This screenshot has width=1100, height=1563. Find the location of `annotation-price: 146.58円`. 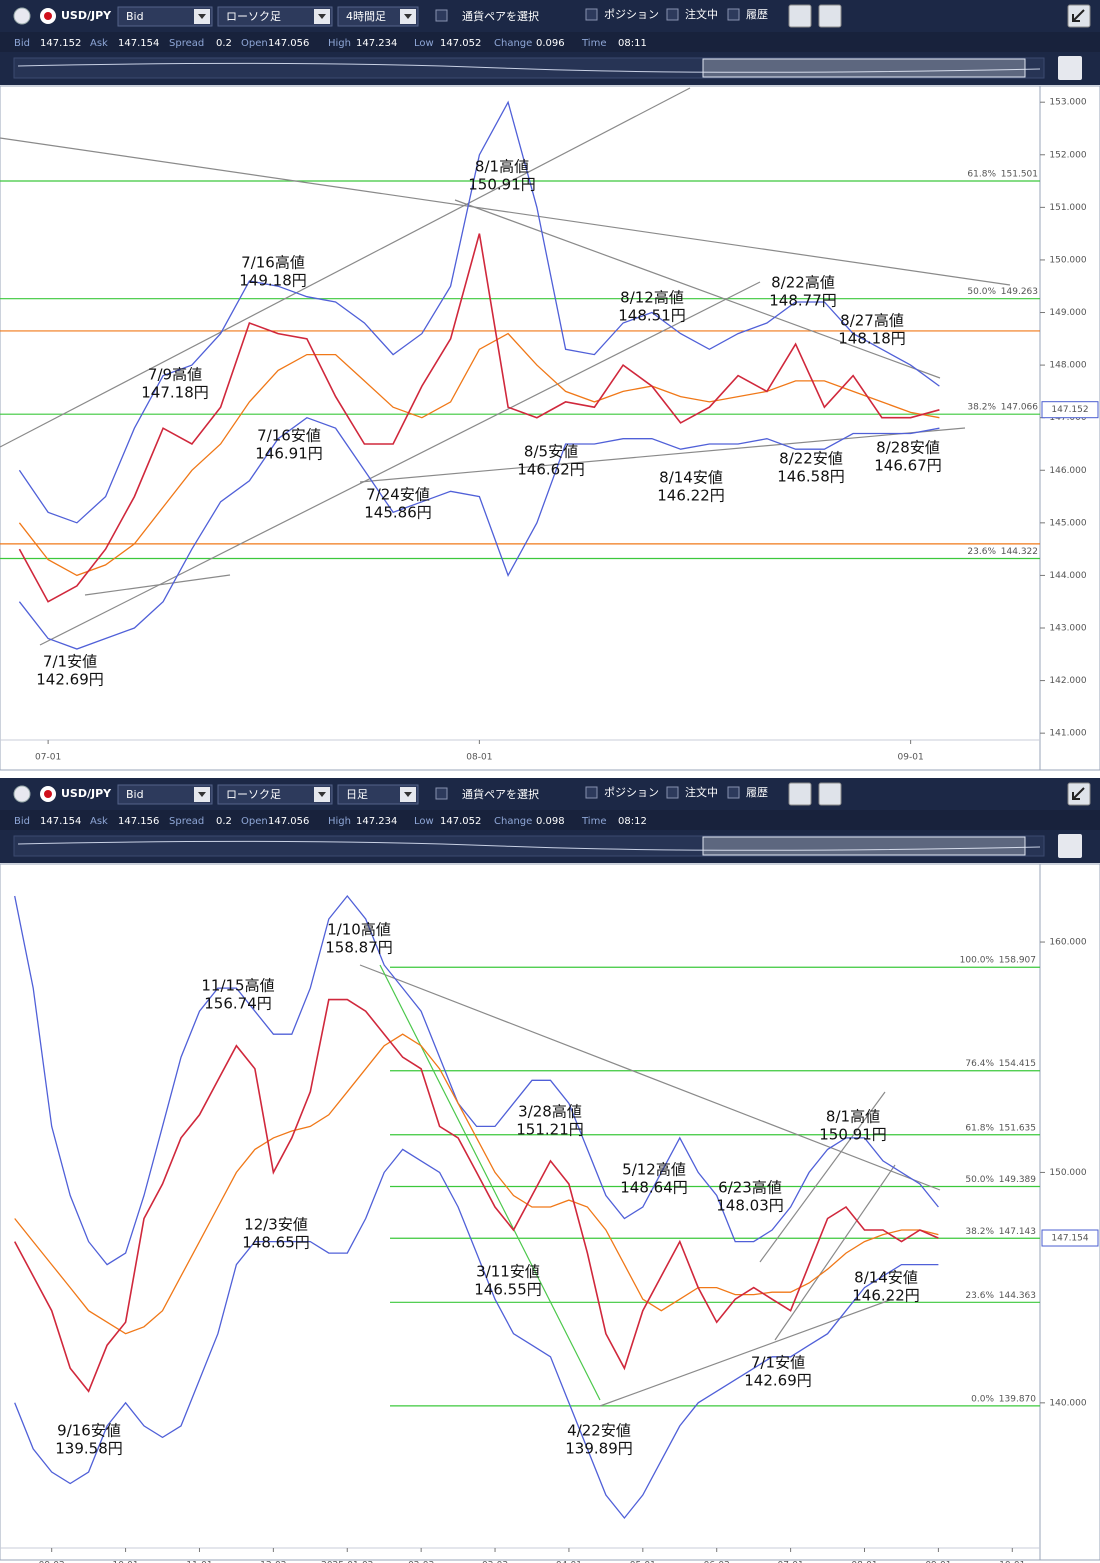

annotation-price: 146.58円 is located at coordinates (811, 477).